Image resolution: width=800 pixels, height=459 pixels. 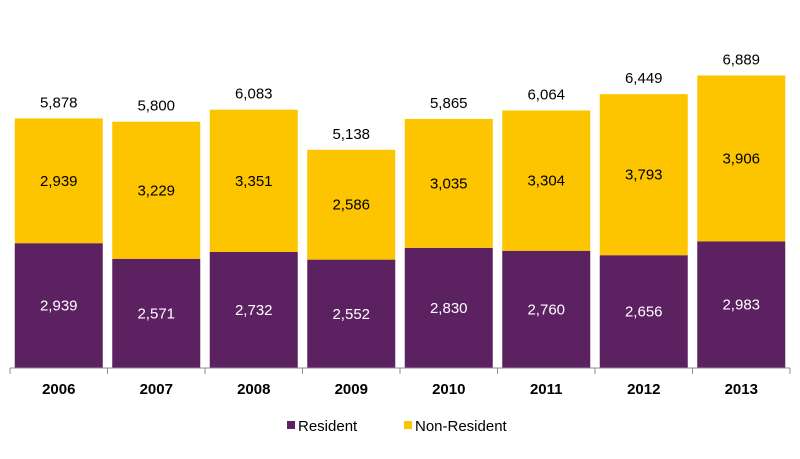 I want to click on bar-non-resident-2009, so click(x=351, y=204).